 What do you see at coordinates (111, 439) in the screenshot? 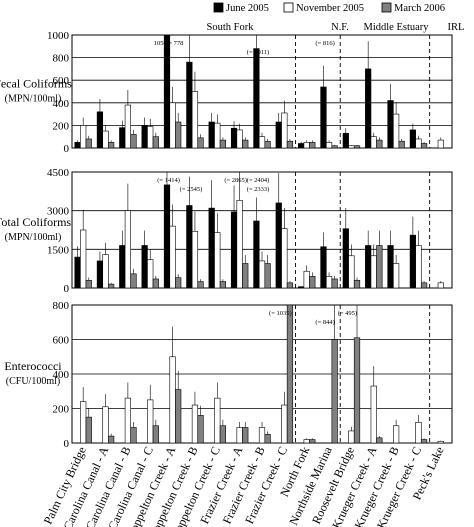
I see `bar-march-2006-carolina-canal-a` at bounding box center [111, 439].